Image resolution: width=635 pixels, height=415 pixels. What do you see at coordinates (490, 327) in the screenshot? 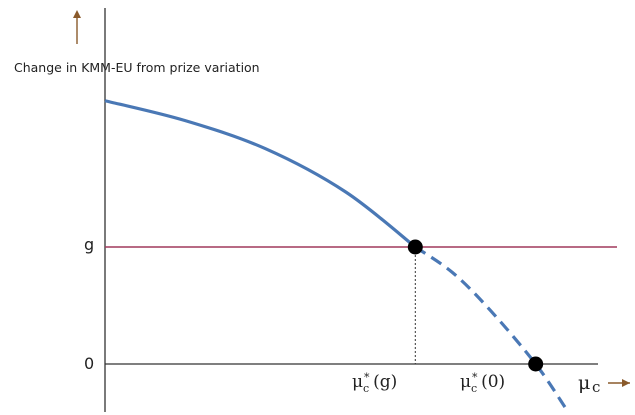
I see `curve-dashed` at bounding box center [490, 327].